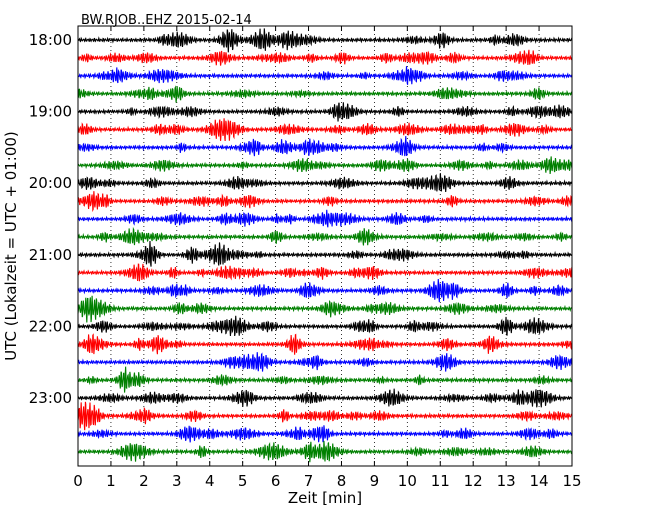  Describe the element at coordinates (78, 481) in the screenshot. I see `x-tick-label: 0` at that location.